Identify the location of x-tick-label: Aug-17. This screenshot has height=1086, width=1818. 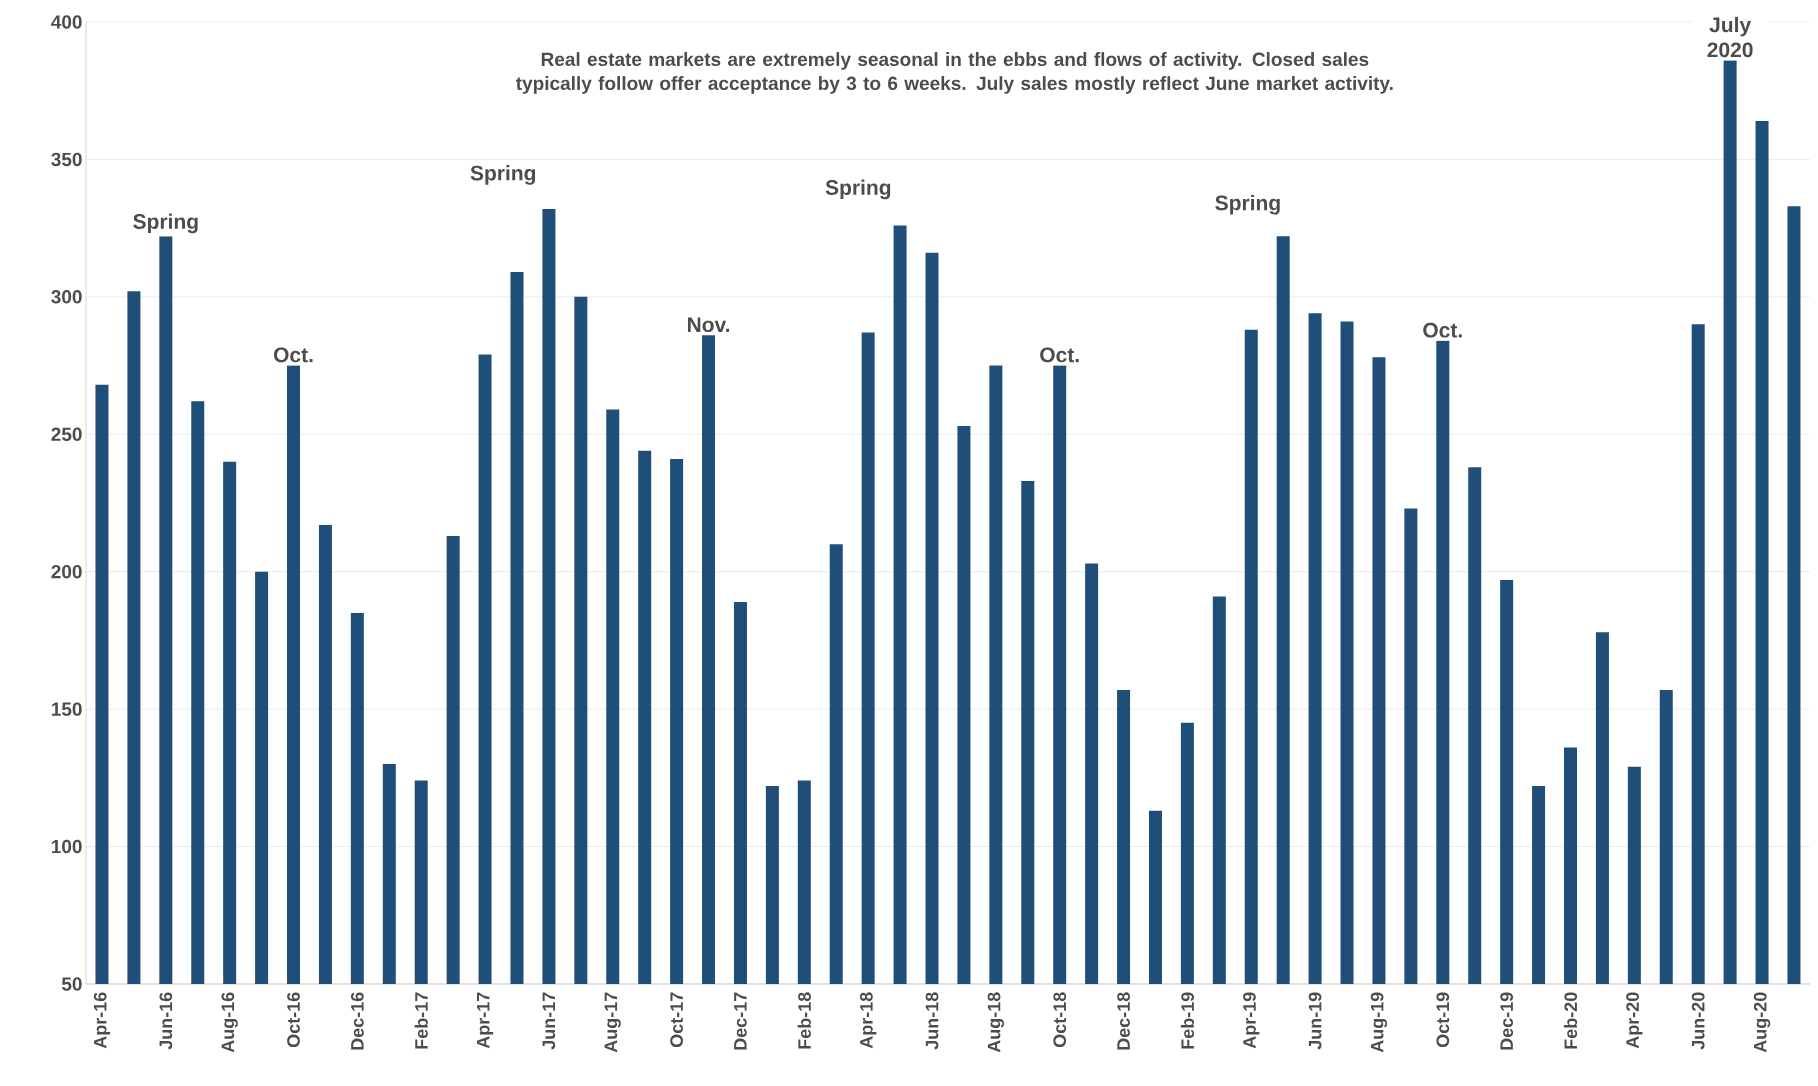
(612, 1022).